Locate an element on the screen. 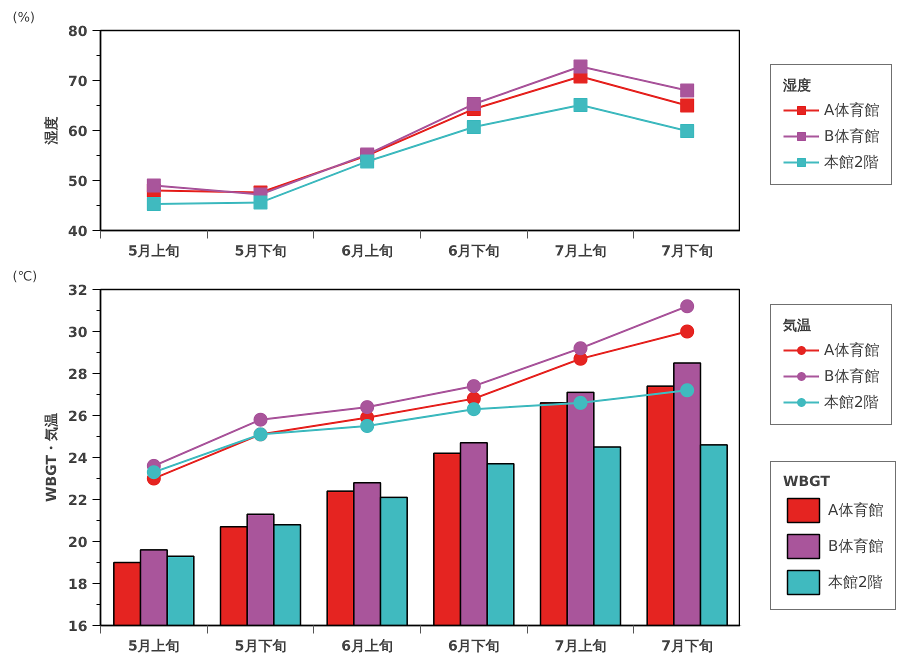 This screenshot has height=657, width=921. y-tick-label: 18 is located at coordinates (78, 585).